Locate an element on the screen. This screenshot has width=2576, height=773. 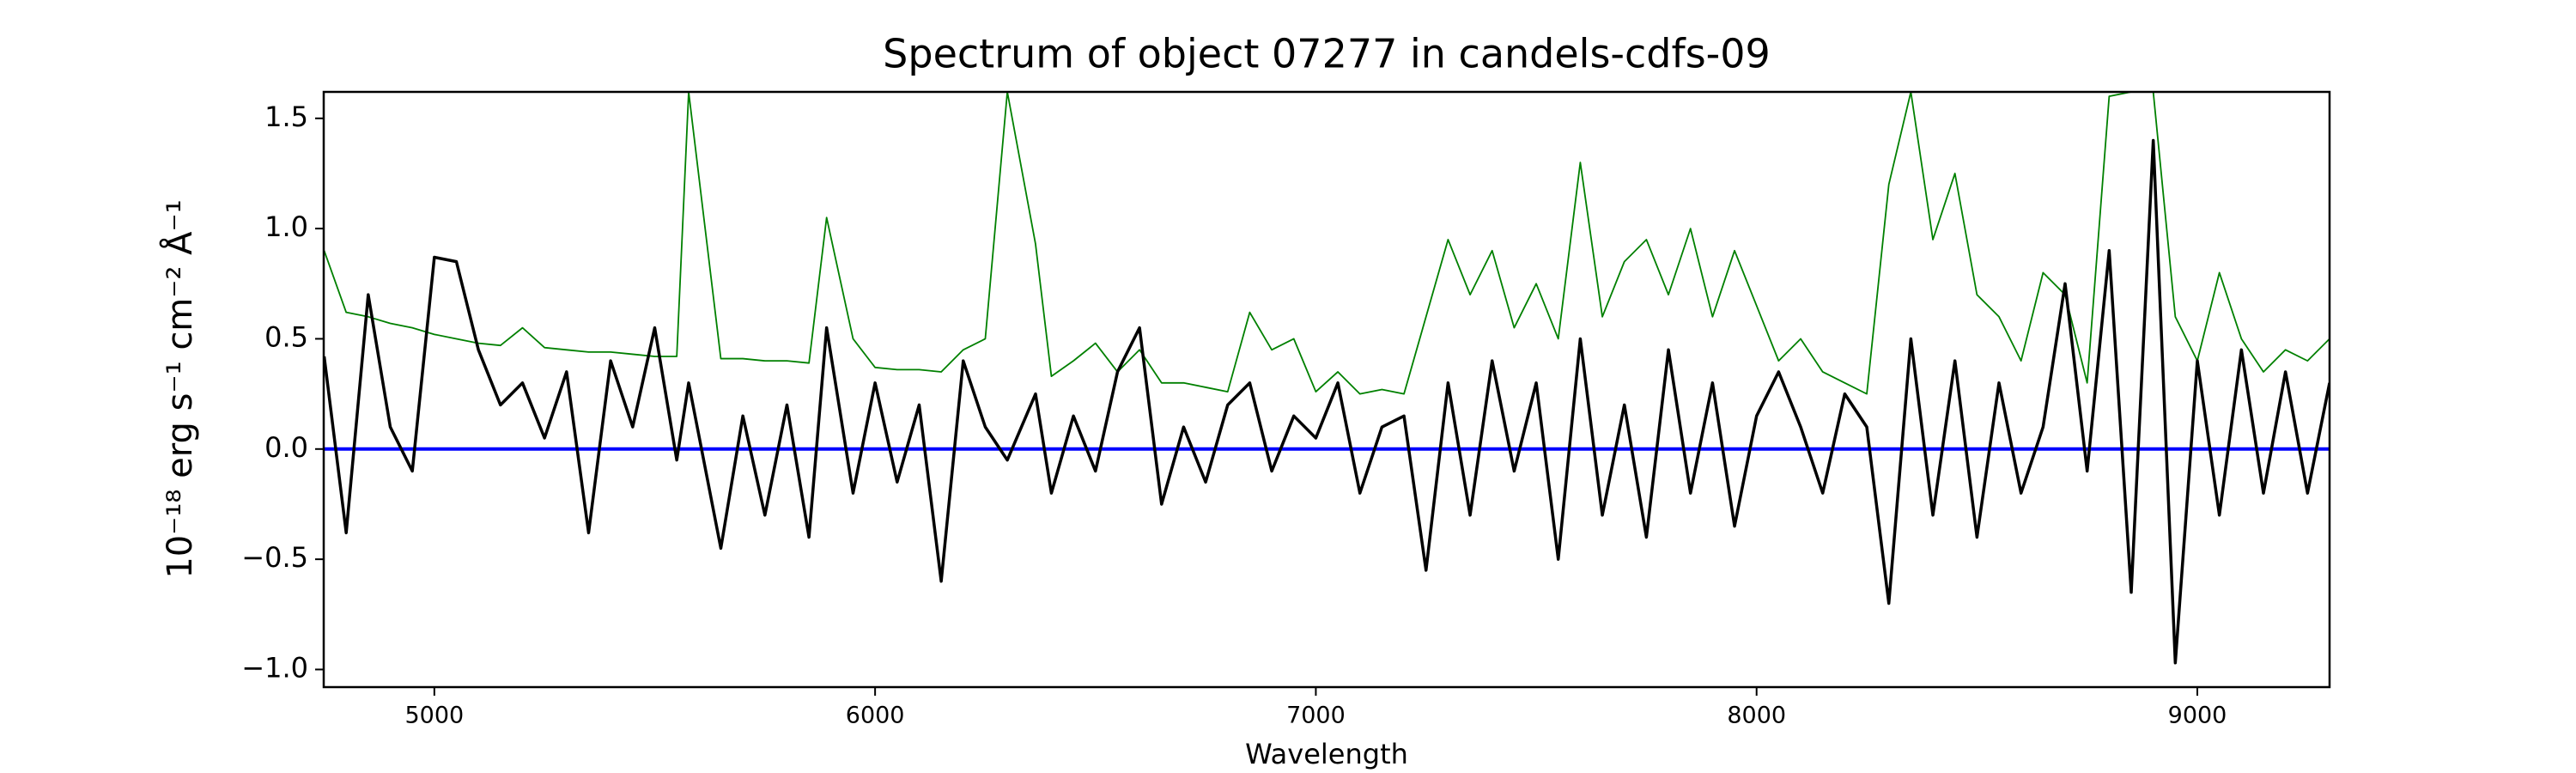
y-tick-label: 1.0 is located at coordinates (286, 227).